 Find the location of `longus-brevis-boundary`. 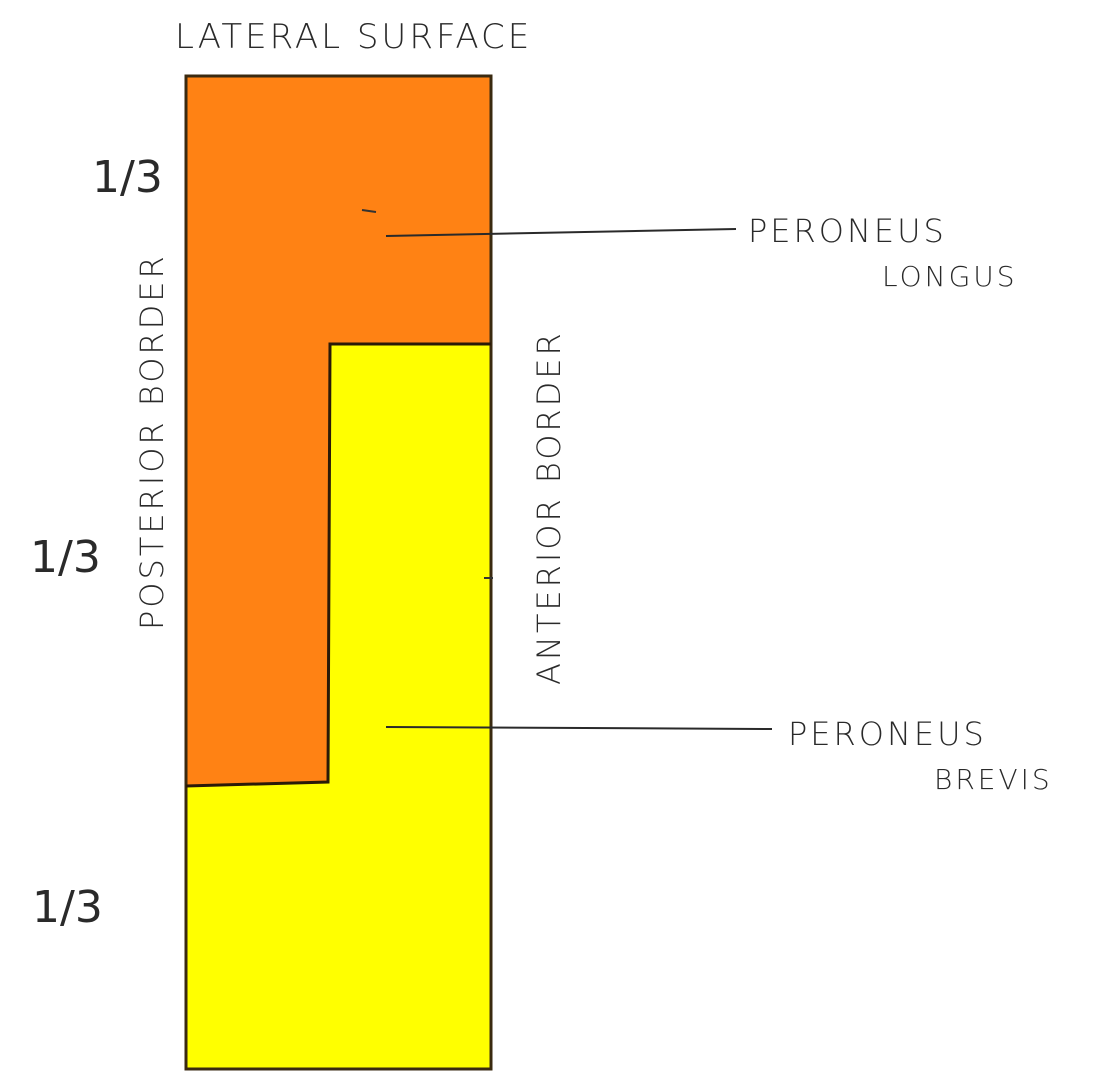

longus-brevis-boundary is located at coordinates (338, 565).